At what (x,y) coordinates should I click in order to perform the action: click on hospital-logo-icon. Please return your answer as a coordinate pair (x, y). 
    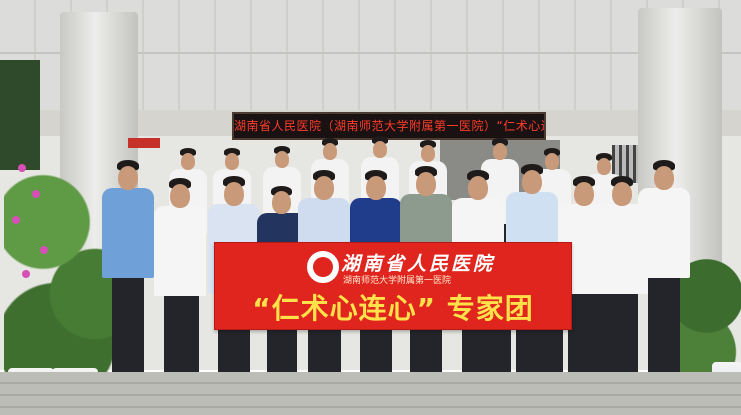
    Looking at the image, I should click on (323, 267).